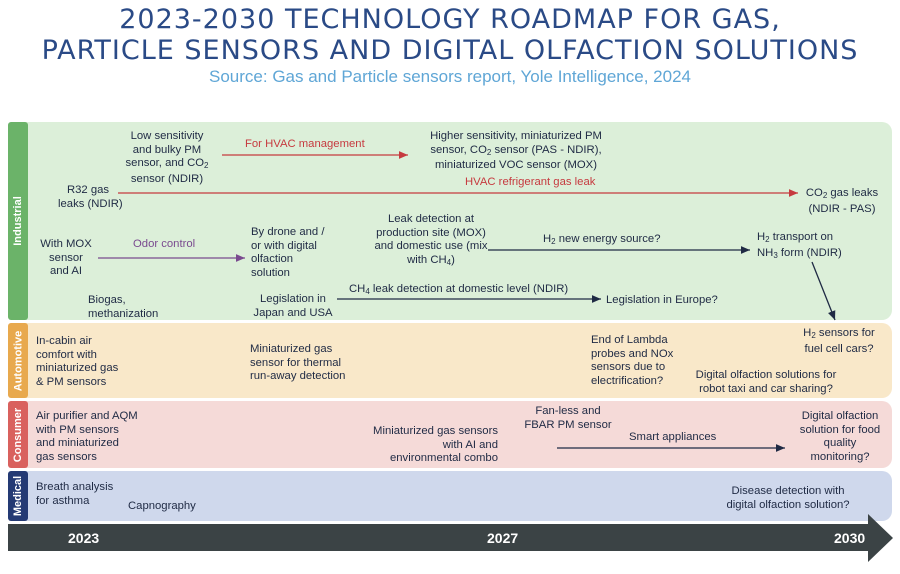  I want to click on timeline-bar, so click(442, 537).